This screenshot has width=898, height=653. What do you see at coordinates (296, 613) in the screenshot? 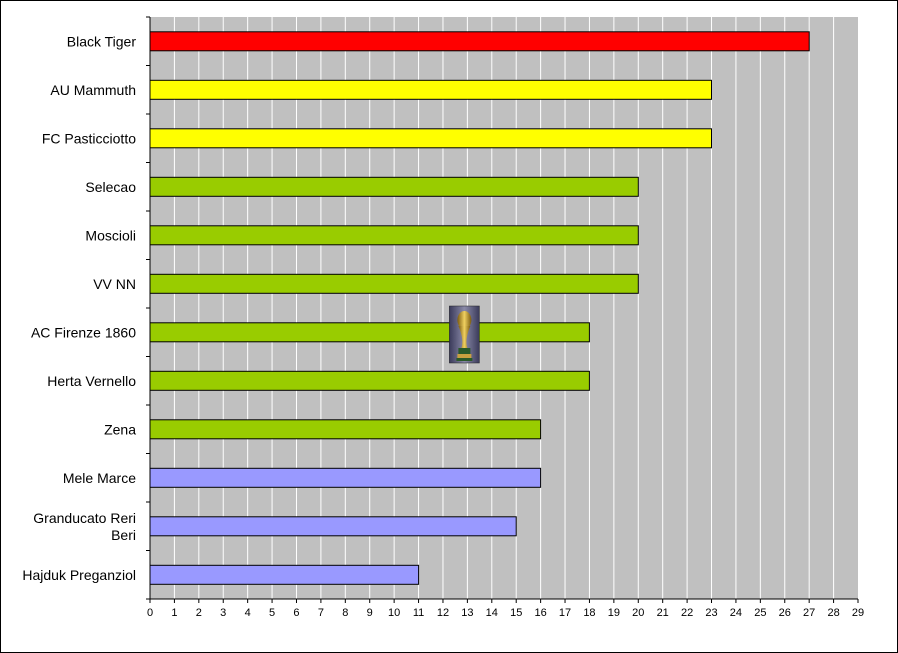
I see `x-tick-label: 6` at bounding box center [296, 613].